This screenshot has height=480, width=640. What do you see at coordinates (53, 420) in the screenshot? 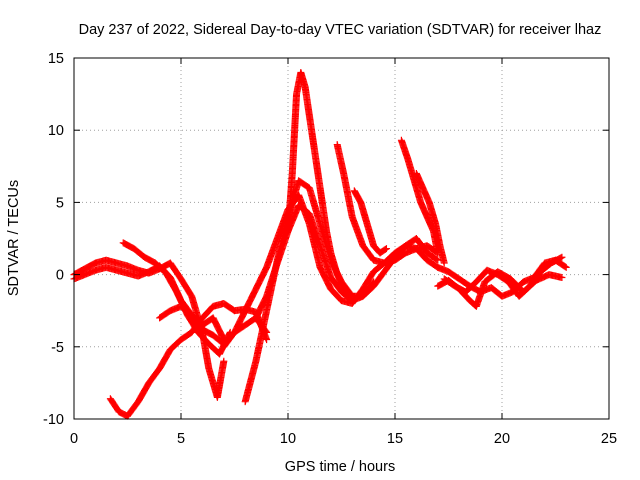
I see `y-tick-label: -10` at bounding box center [53, 420].